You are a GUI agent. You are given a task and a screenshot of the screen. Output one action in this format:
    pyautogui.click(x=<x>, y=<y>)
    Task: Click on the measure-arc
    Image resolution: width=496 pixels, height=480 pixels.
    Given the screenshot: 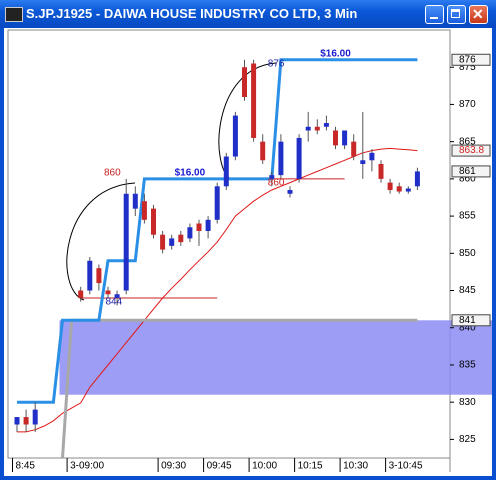 What is the action you would take?
    pyautogui.click(x=101, y=241)
    